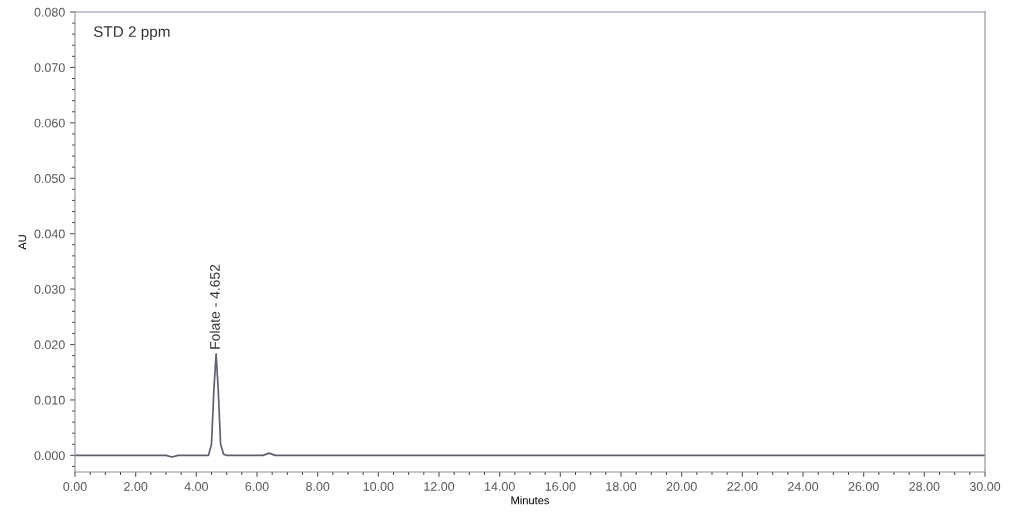  Describe the element at coordinates (49, 12) in the screenshot. I see `y-tick-label: 0.080` at that location.